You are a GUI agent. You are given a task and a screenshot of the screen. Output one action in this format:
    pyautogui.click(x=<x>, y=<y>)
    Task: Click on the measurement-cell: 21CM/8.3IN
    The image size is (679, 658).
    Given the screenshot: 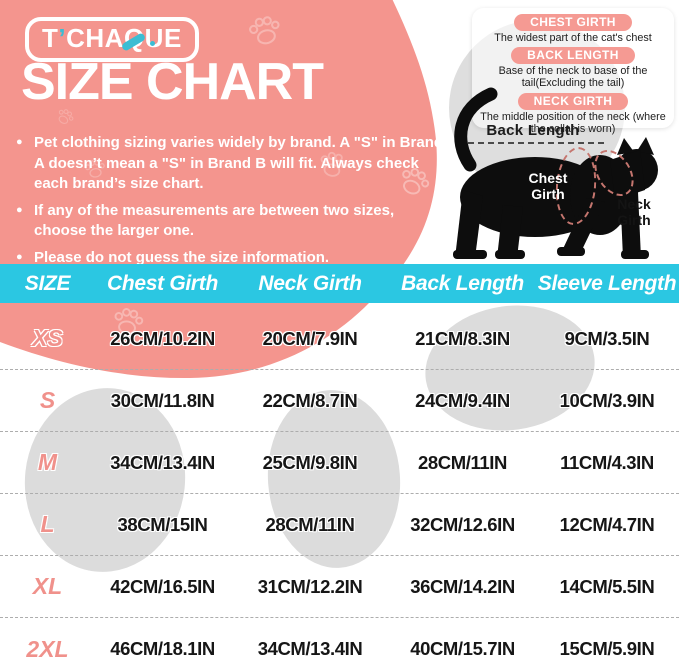 What is the action you would take?
    pyautogui.click(x=462, y=338)
    